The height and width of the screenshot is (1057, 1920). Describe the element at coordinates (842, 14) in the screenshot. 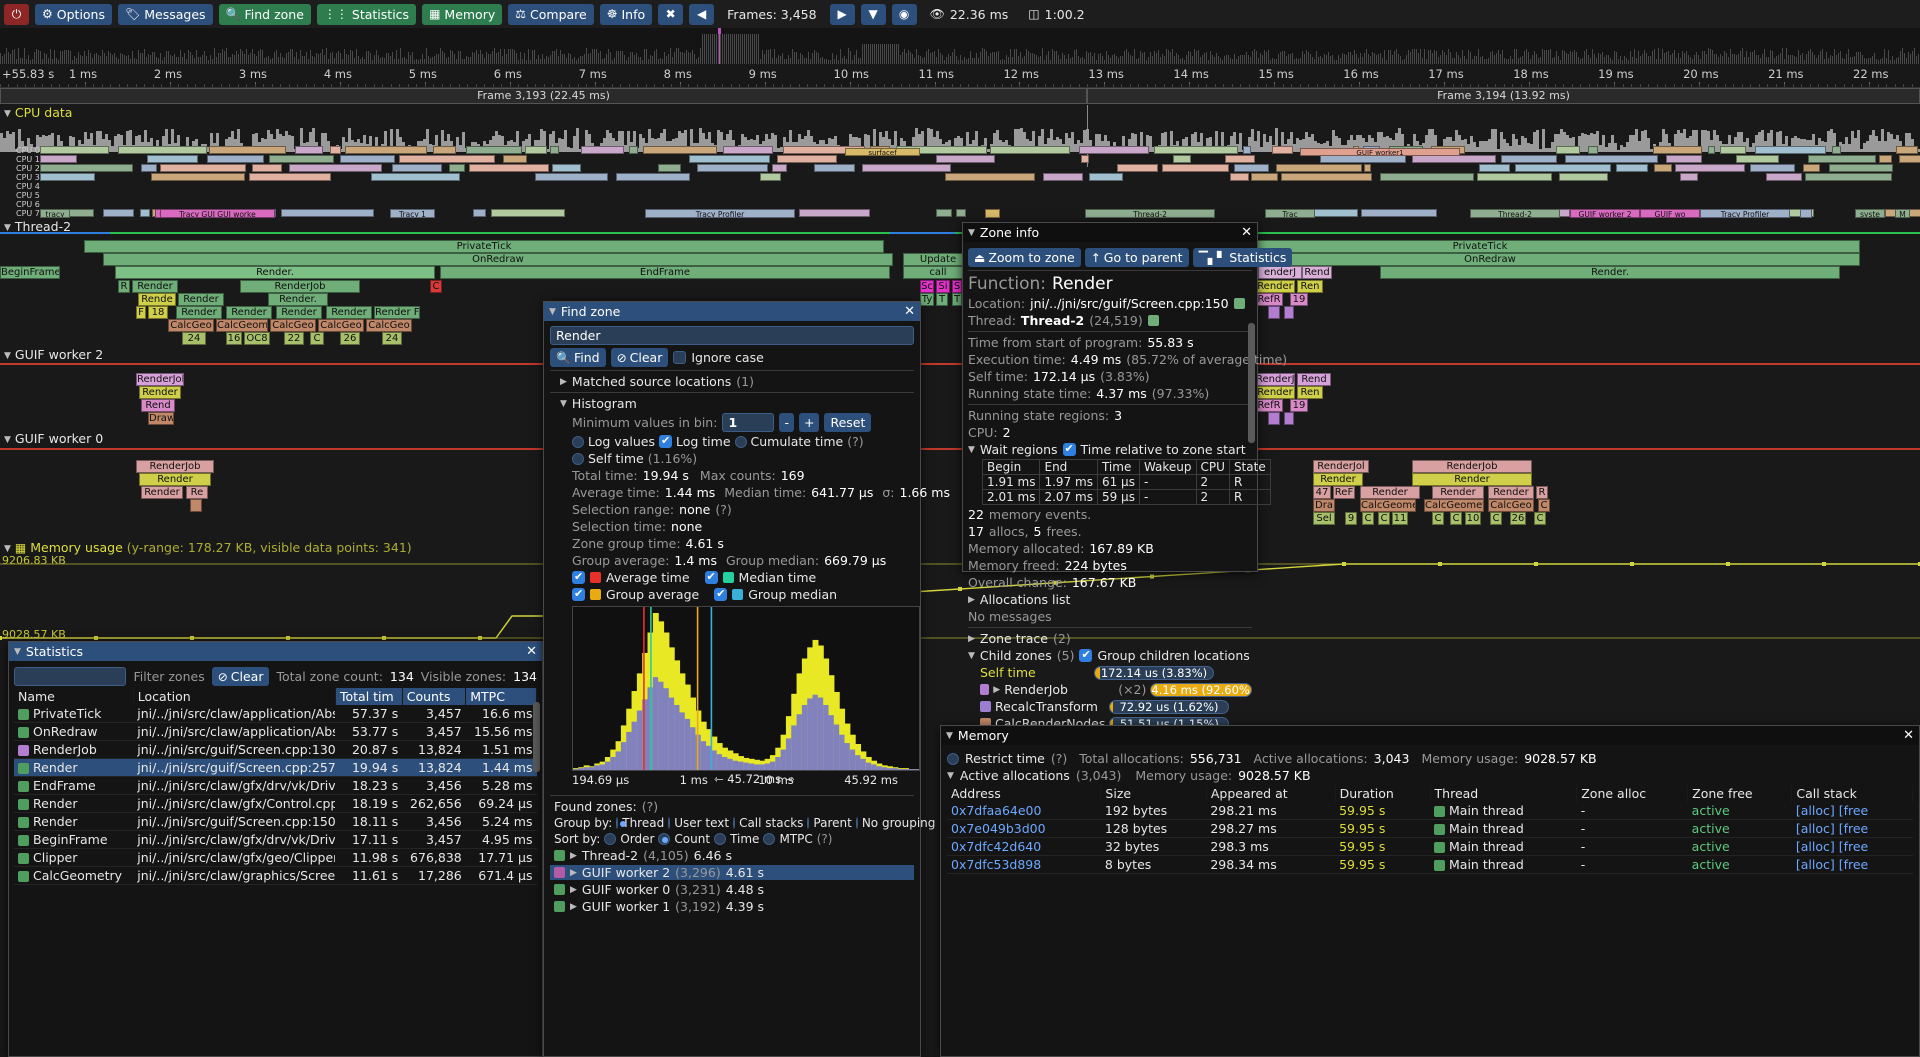

I see `next-frame-button: ▶` at that location.